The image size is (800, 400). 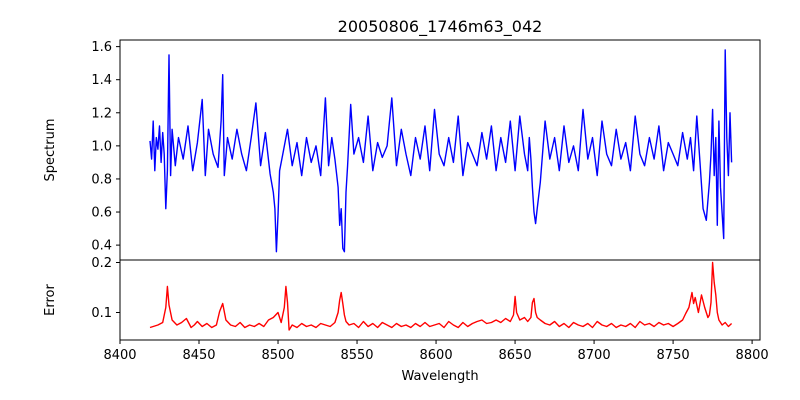 What do you see at coordinates (440, 27) in the screenshot?
I see `chart-title: 20050806_1746m63_042` at bounding box center [440, 27].